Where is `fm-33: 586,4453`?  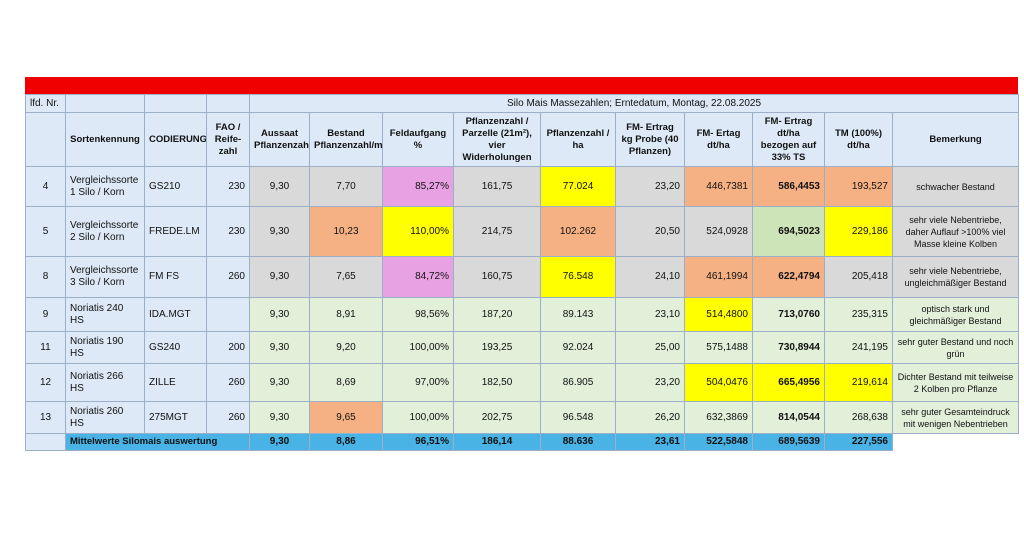
fm-33: 586,4453 is located at coordinates (788, 186).